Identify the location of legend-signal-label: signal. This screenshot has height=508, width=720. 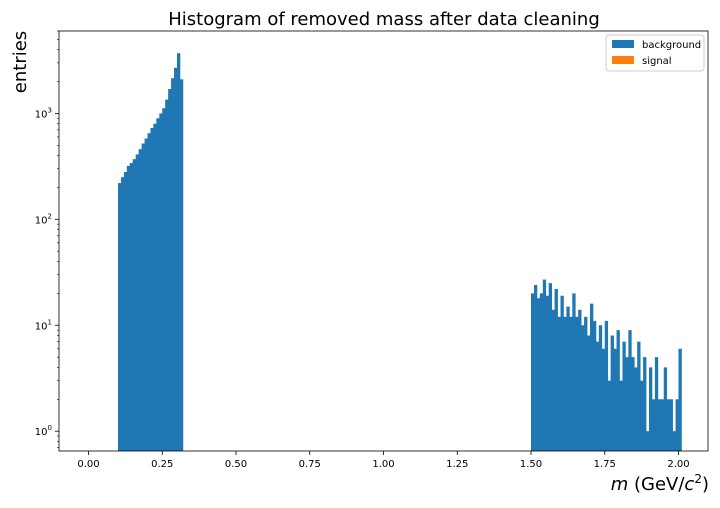
(657, 61).